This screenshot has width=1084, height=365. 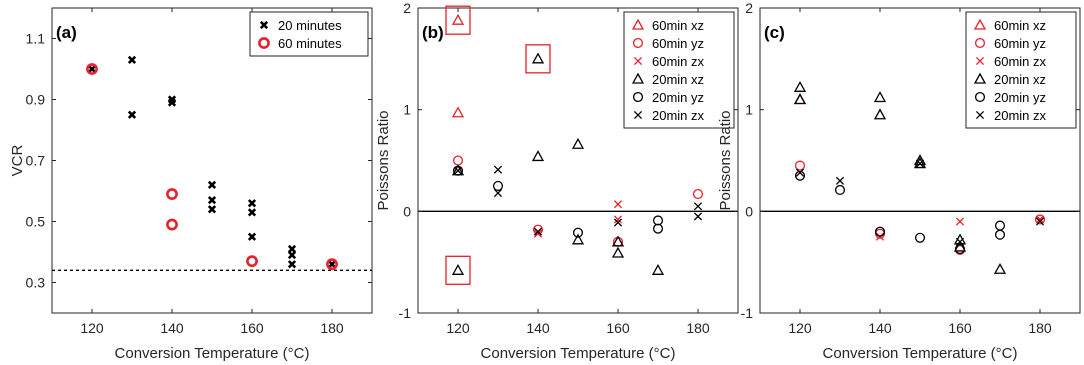 What do you see at coordinates (36, 161) in the screenshot?
I see `y-tick-label: 0.7` at bounding box center [36, 161].